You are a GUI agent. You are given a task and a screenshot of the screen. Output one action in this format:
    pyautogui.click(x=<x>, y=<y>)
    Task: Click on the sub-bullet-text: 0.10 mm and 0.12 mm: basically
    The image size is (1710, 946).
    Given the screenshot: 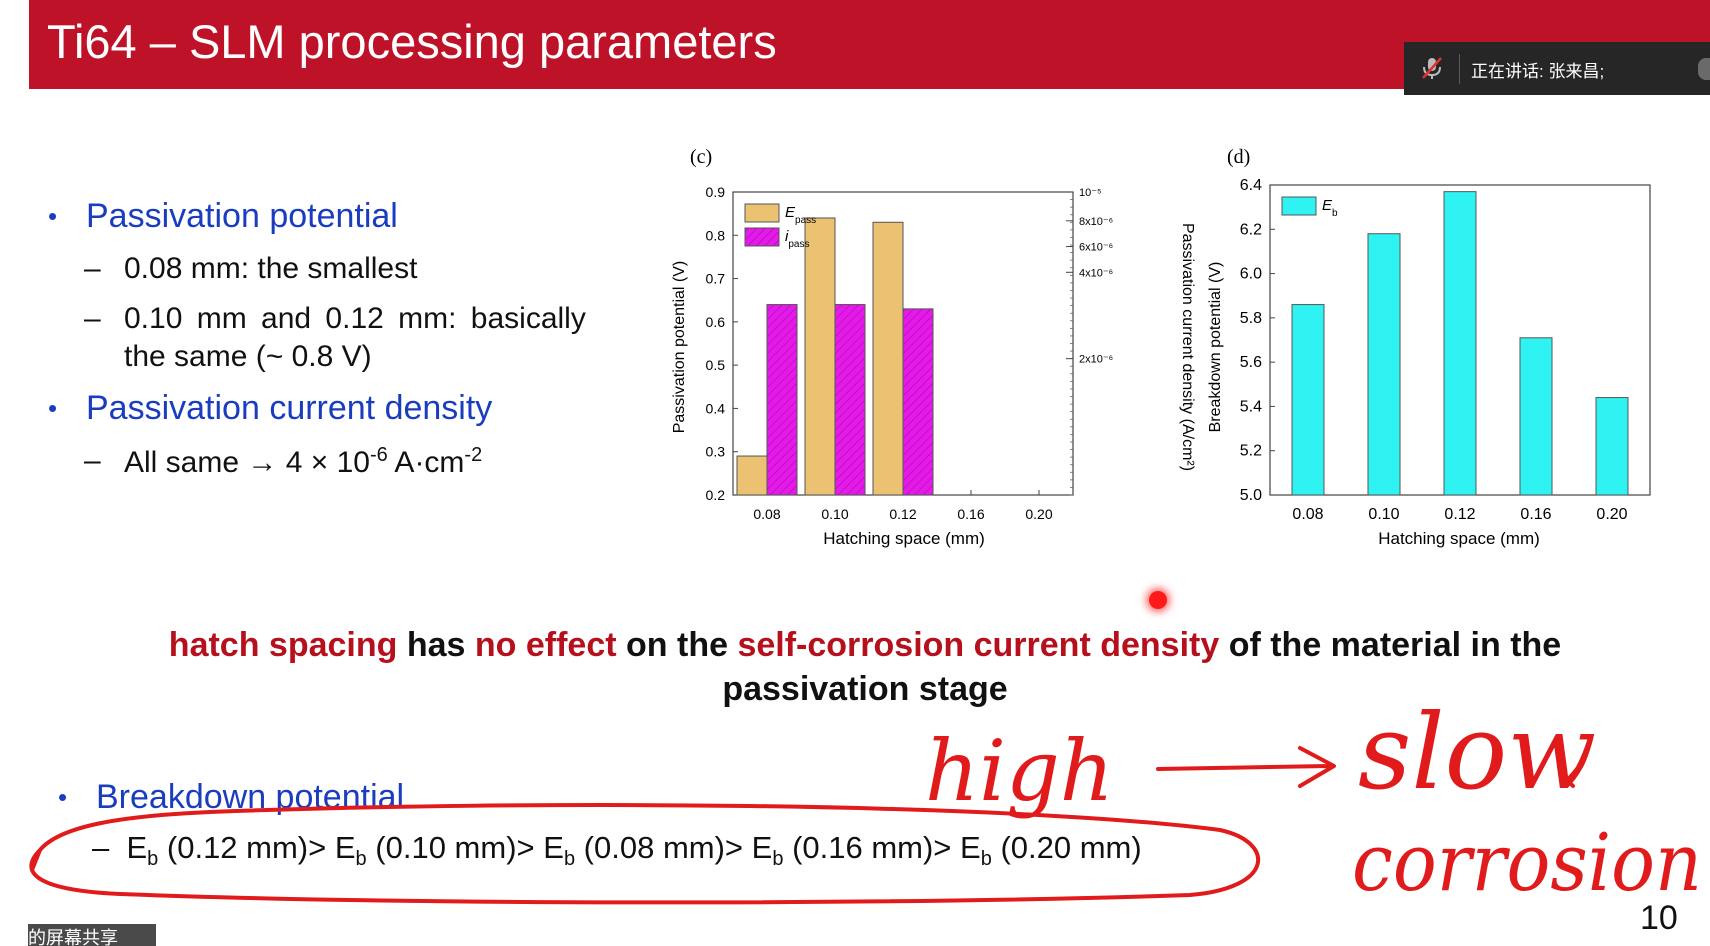 What is the action you would take?
    pyautogui.click(x=355, y=318)
    